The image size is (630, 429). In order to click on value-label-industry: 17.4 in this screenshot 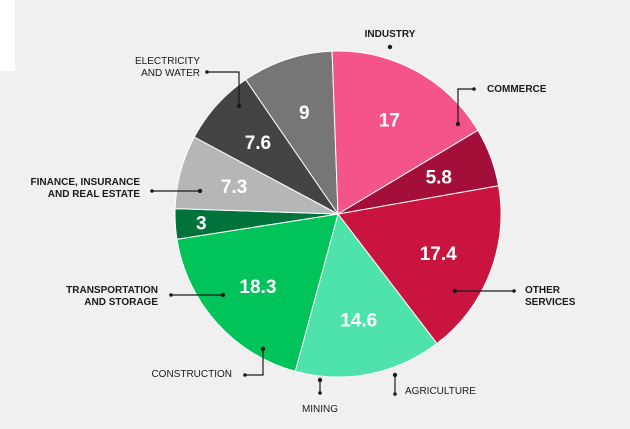, I will do `click(438, 254)`.